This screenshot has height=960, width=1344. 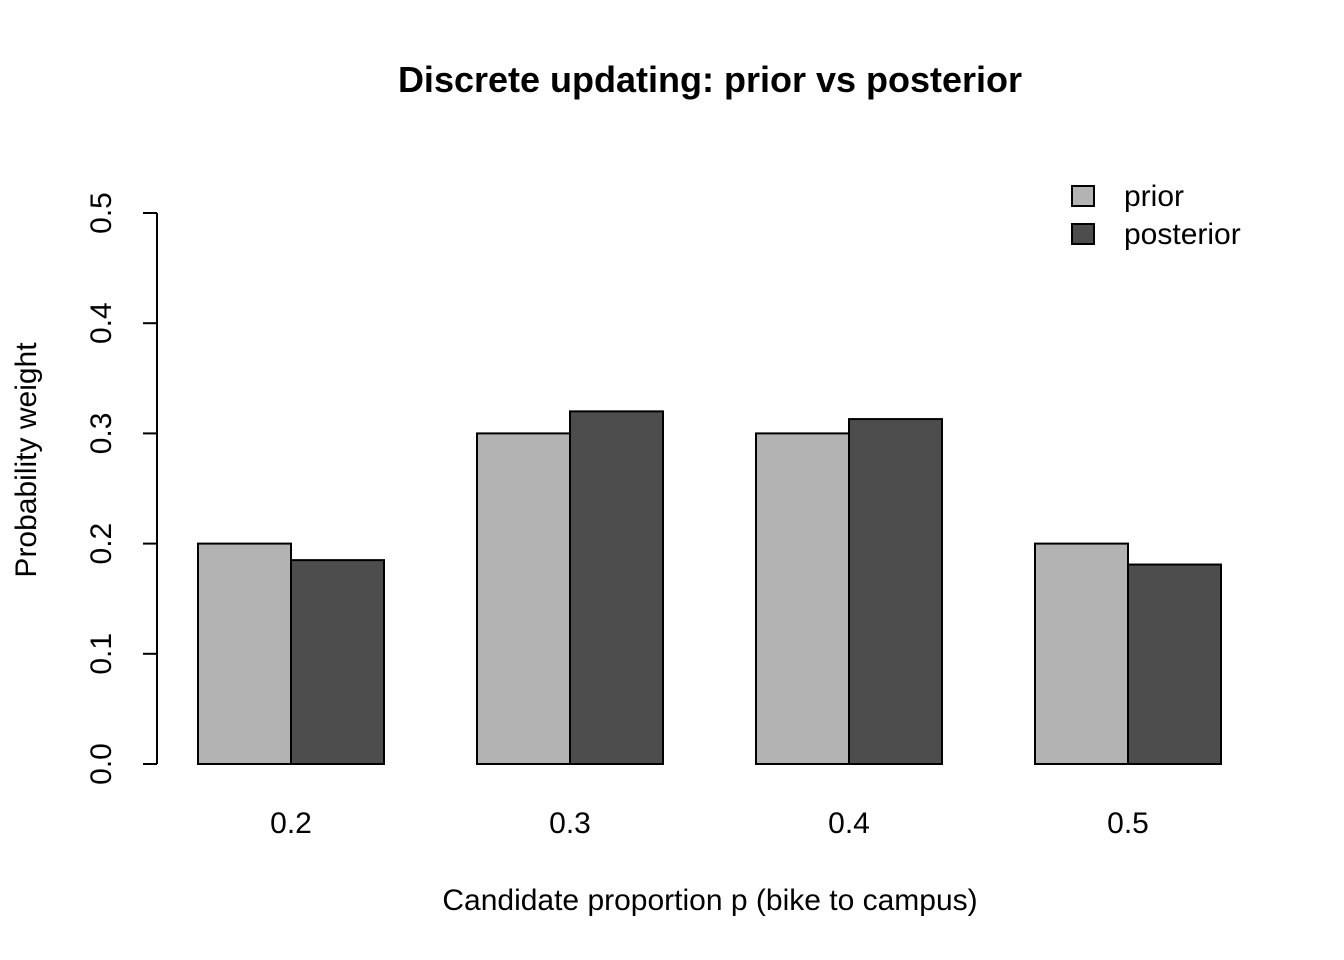 I want to click on bar-prior-0.5, so click(x=1081, y=653).